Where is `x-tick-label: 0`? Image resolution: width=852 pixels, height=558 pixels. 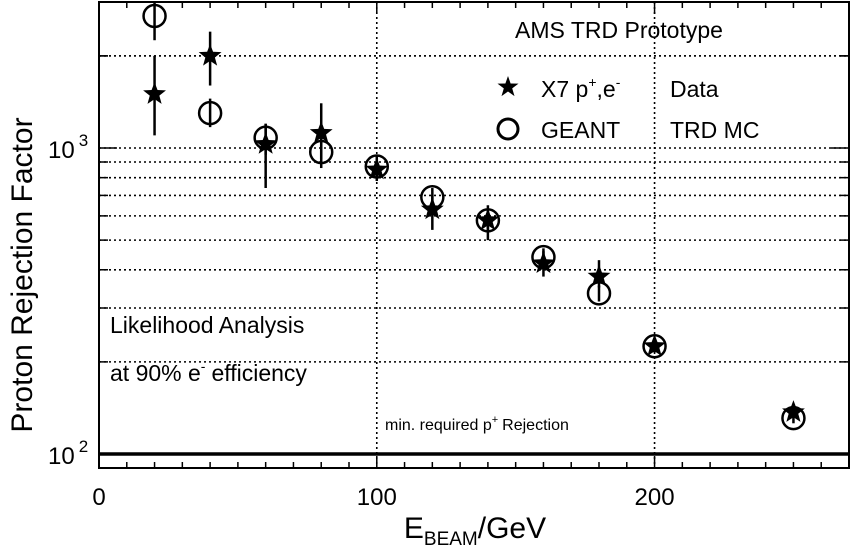 x-tick-label: 0 is located at coordinates (98, 497).